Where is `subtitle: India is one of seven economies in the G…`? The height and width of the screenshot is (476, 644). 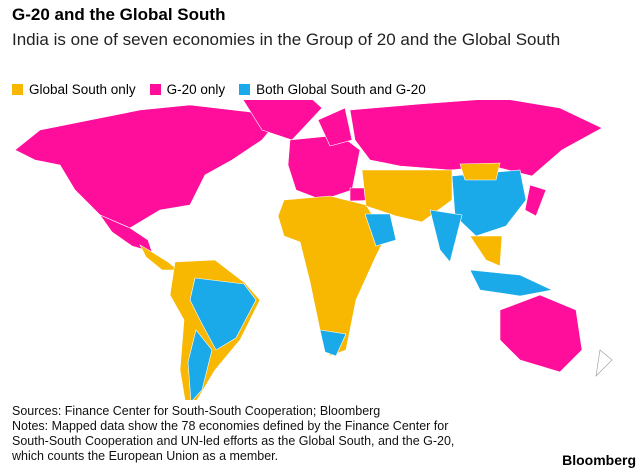 subtitle: India is one of seven economies in the G… is located at coordinates (286, 39).